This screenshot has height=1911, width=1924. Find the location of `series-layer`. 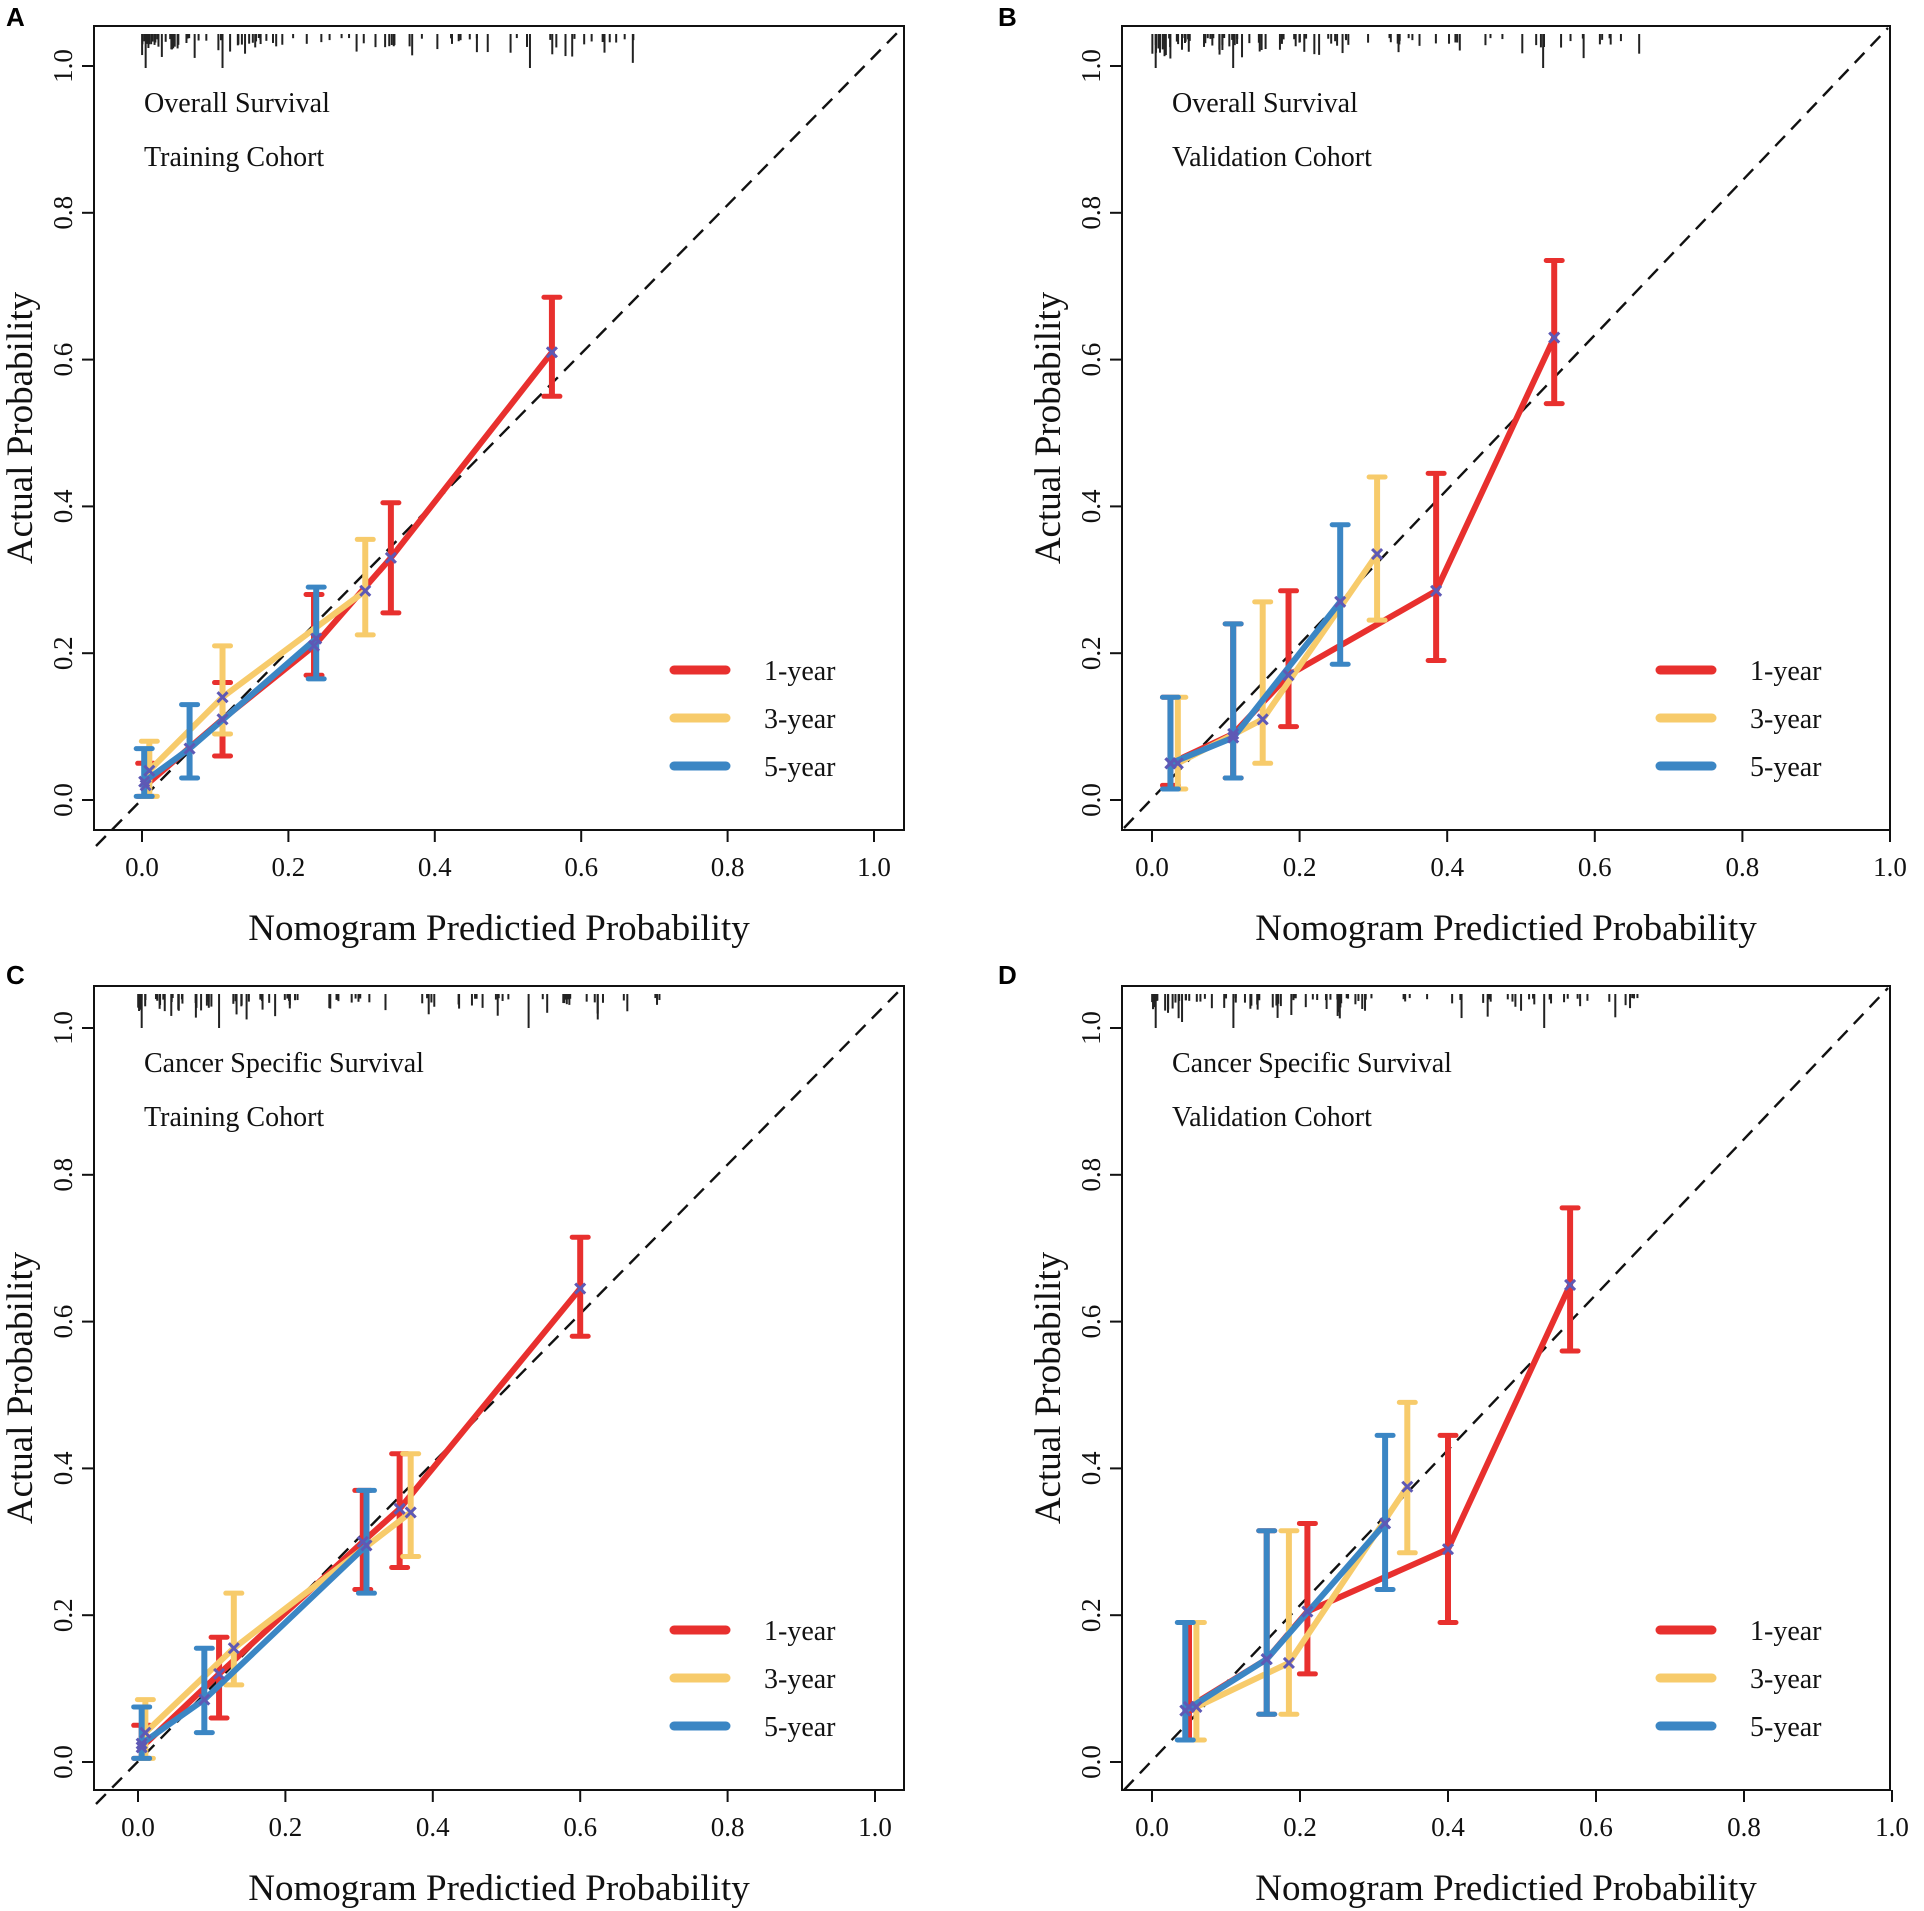

series-layer is located at coordinates (1377, 1474).